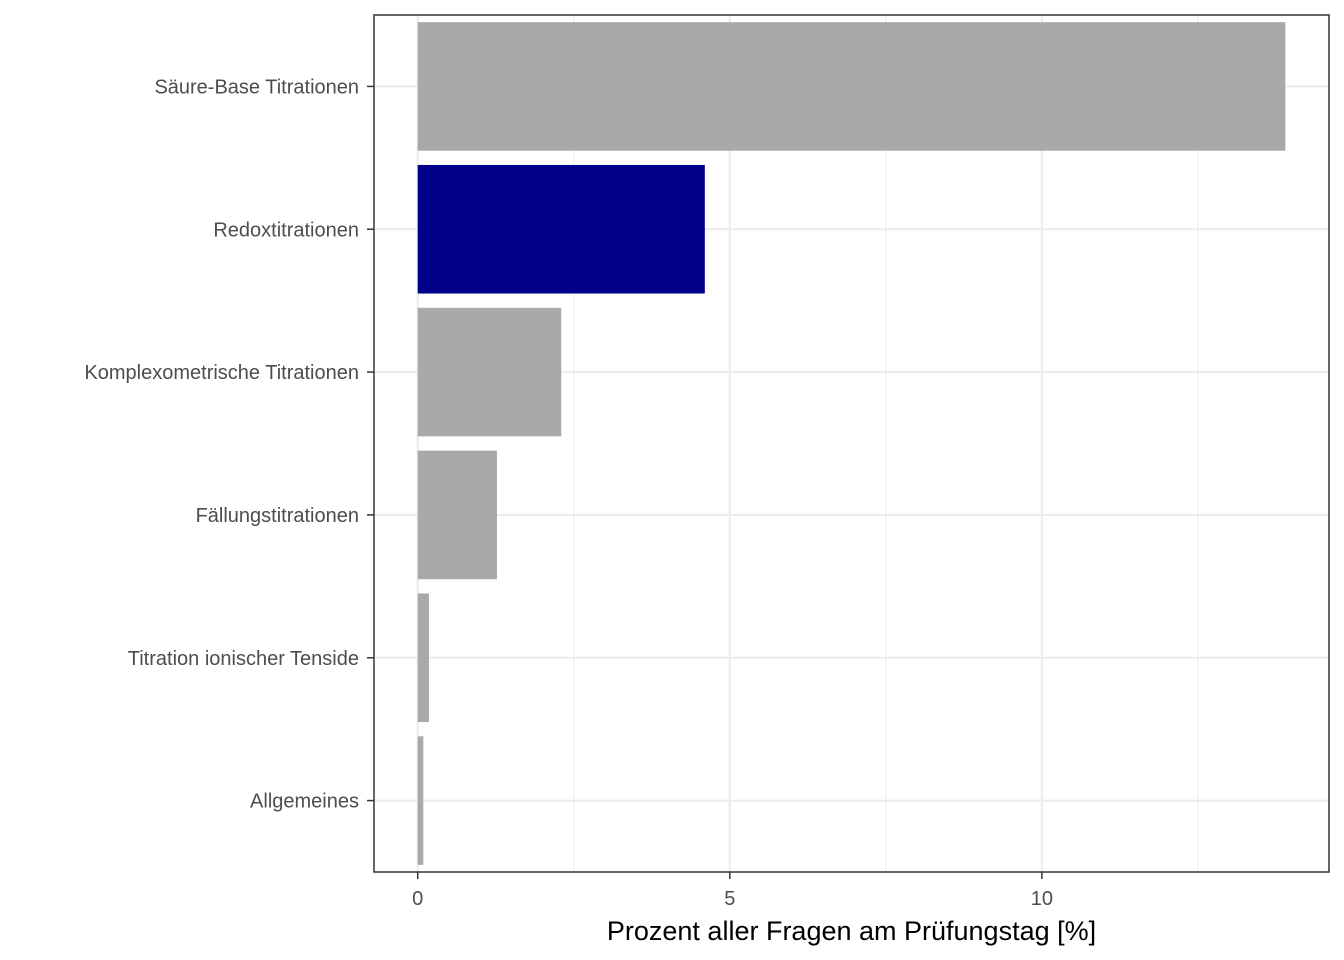 Image resolution: width=1344 pixels, height=960 pixels. What do you see at coordinates (1042, 899) in the screenshot?
I see `x-tick-label: 10` at bounding box center [1042, 899].